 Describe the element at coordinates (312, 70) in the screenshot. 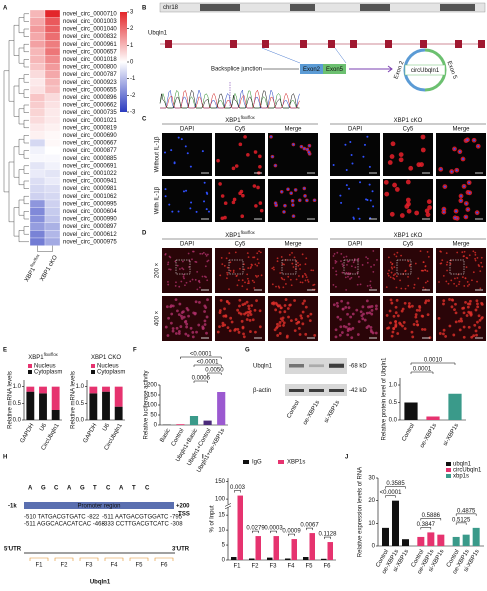

I see `exon-label: Exon2` at that location.